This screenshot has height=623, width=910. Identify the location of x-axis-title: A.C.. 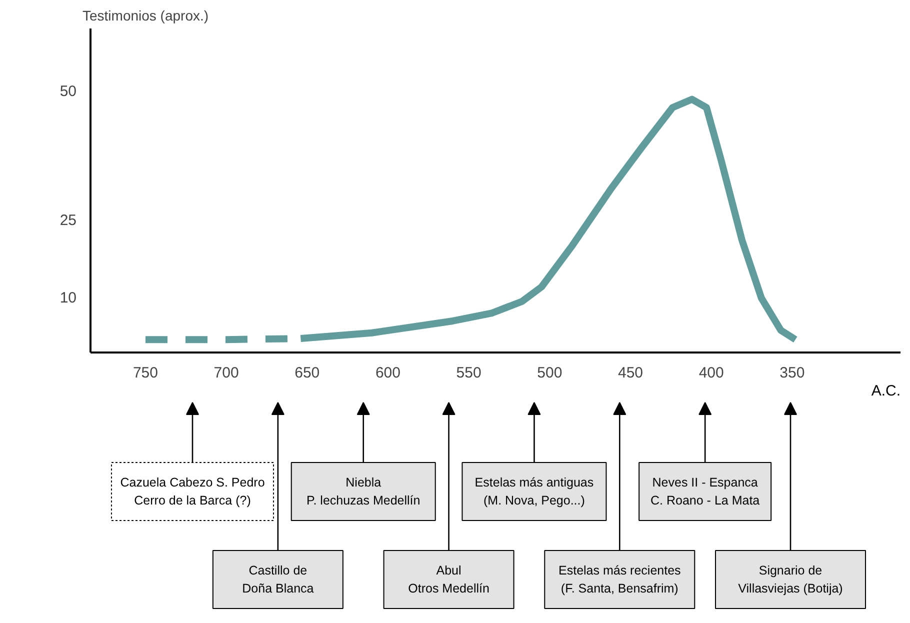
(886, 391).